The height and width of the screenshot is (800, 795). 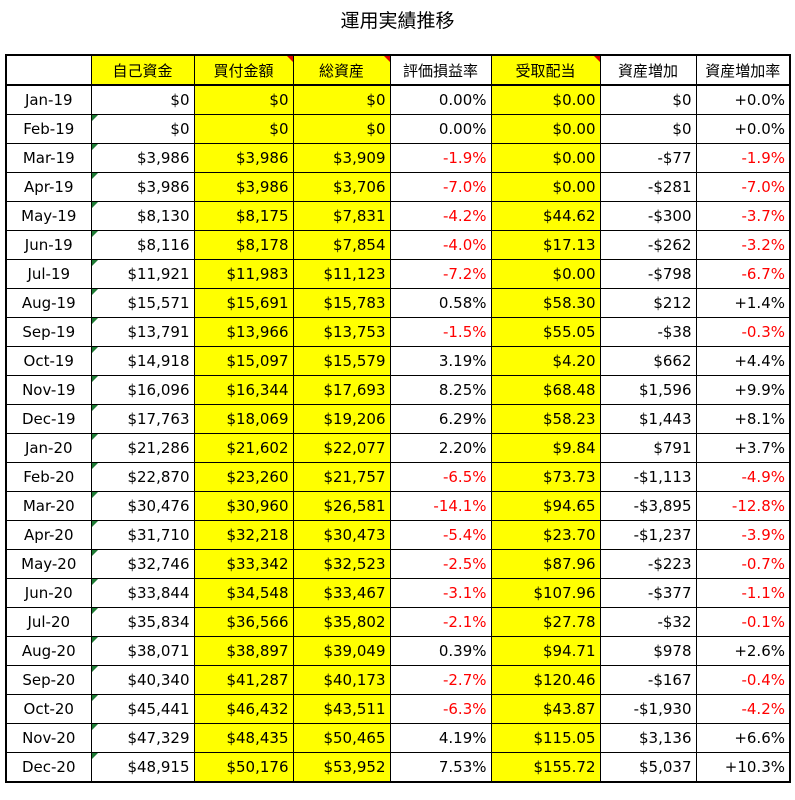 I want to click on cell-month: May-19, so click(x=48, y=216).